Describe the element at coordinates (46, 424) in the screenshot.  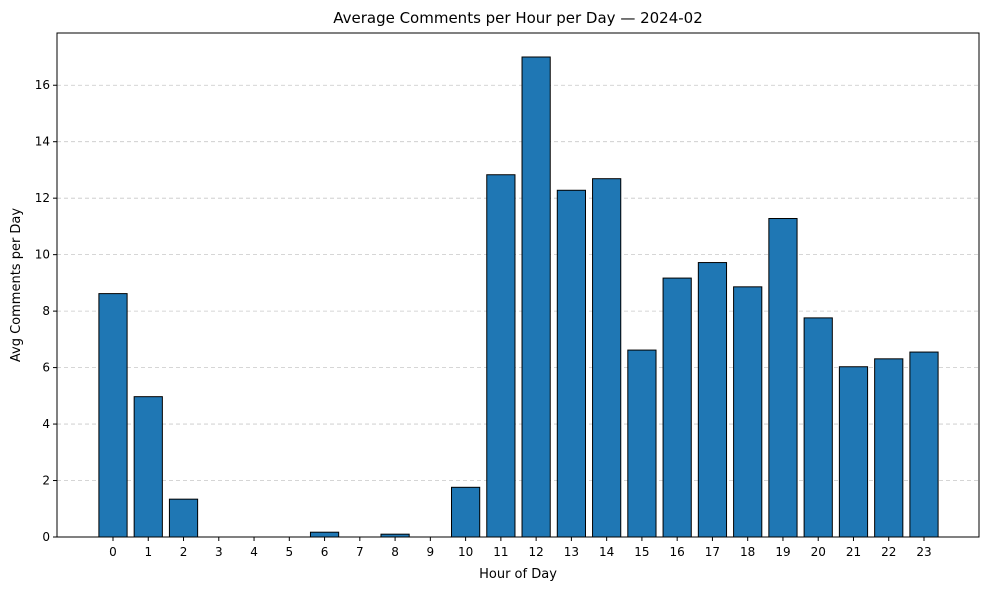
I see `y-tick-label: 4` at that location.